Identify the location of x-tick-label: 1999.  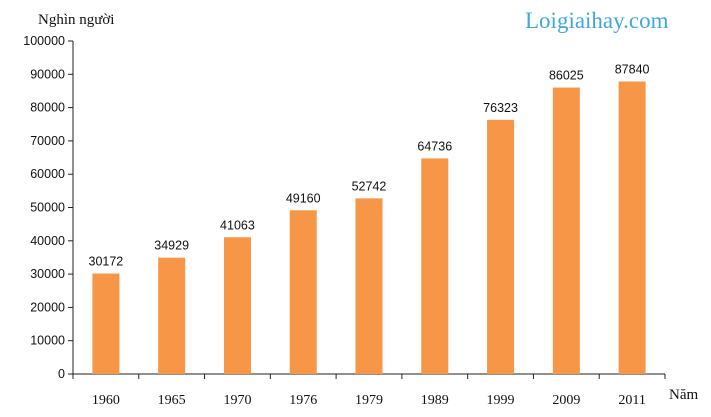
(501, 400).